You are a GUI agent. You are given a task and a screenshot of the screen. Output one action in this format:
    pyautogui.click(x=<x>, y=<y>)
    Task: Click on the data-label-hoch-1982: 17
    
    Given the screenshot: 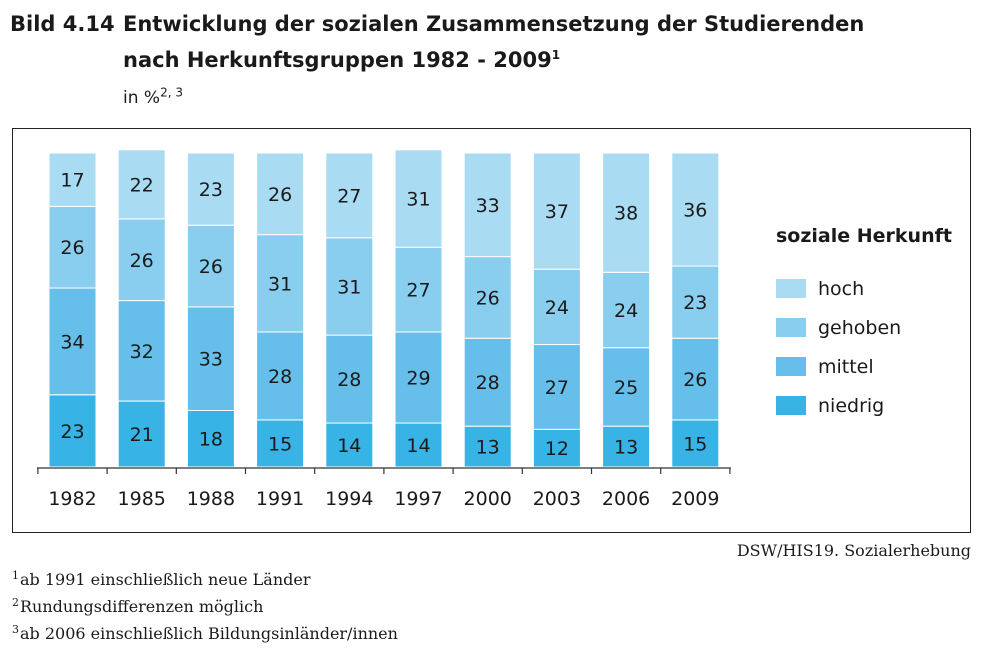 What is the action you would take?
    pyautogui.click(x=72, y=181)
    